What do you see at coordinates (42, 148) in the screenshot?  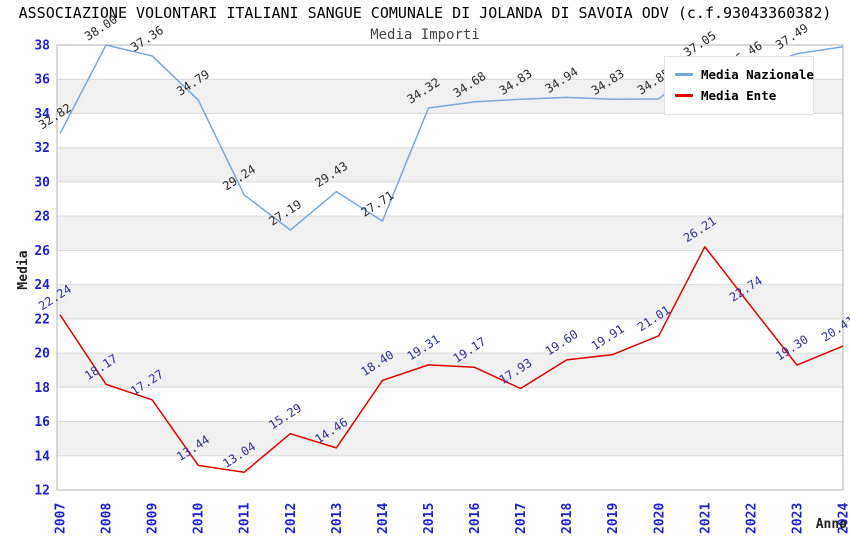 I see `y-tick-label: 32` at bounding box center [42, 148].